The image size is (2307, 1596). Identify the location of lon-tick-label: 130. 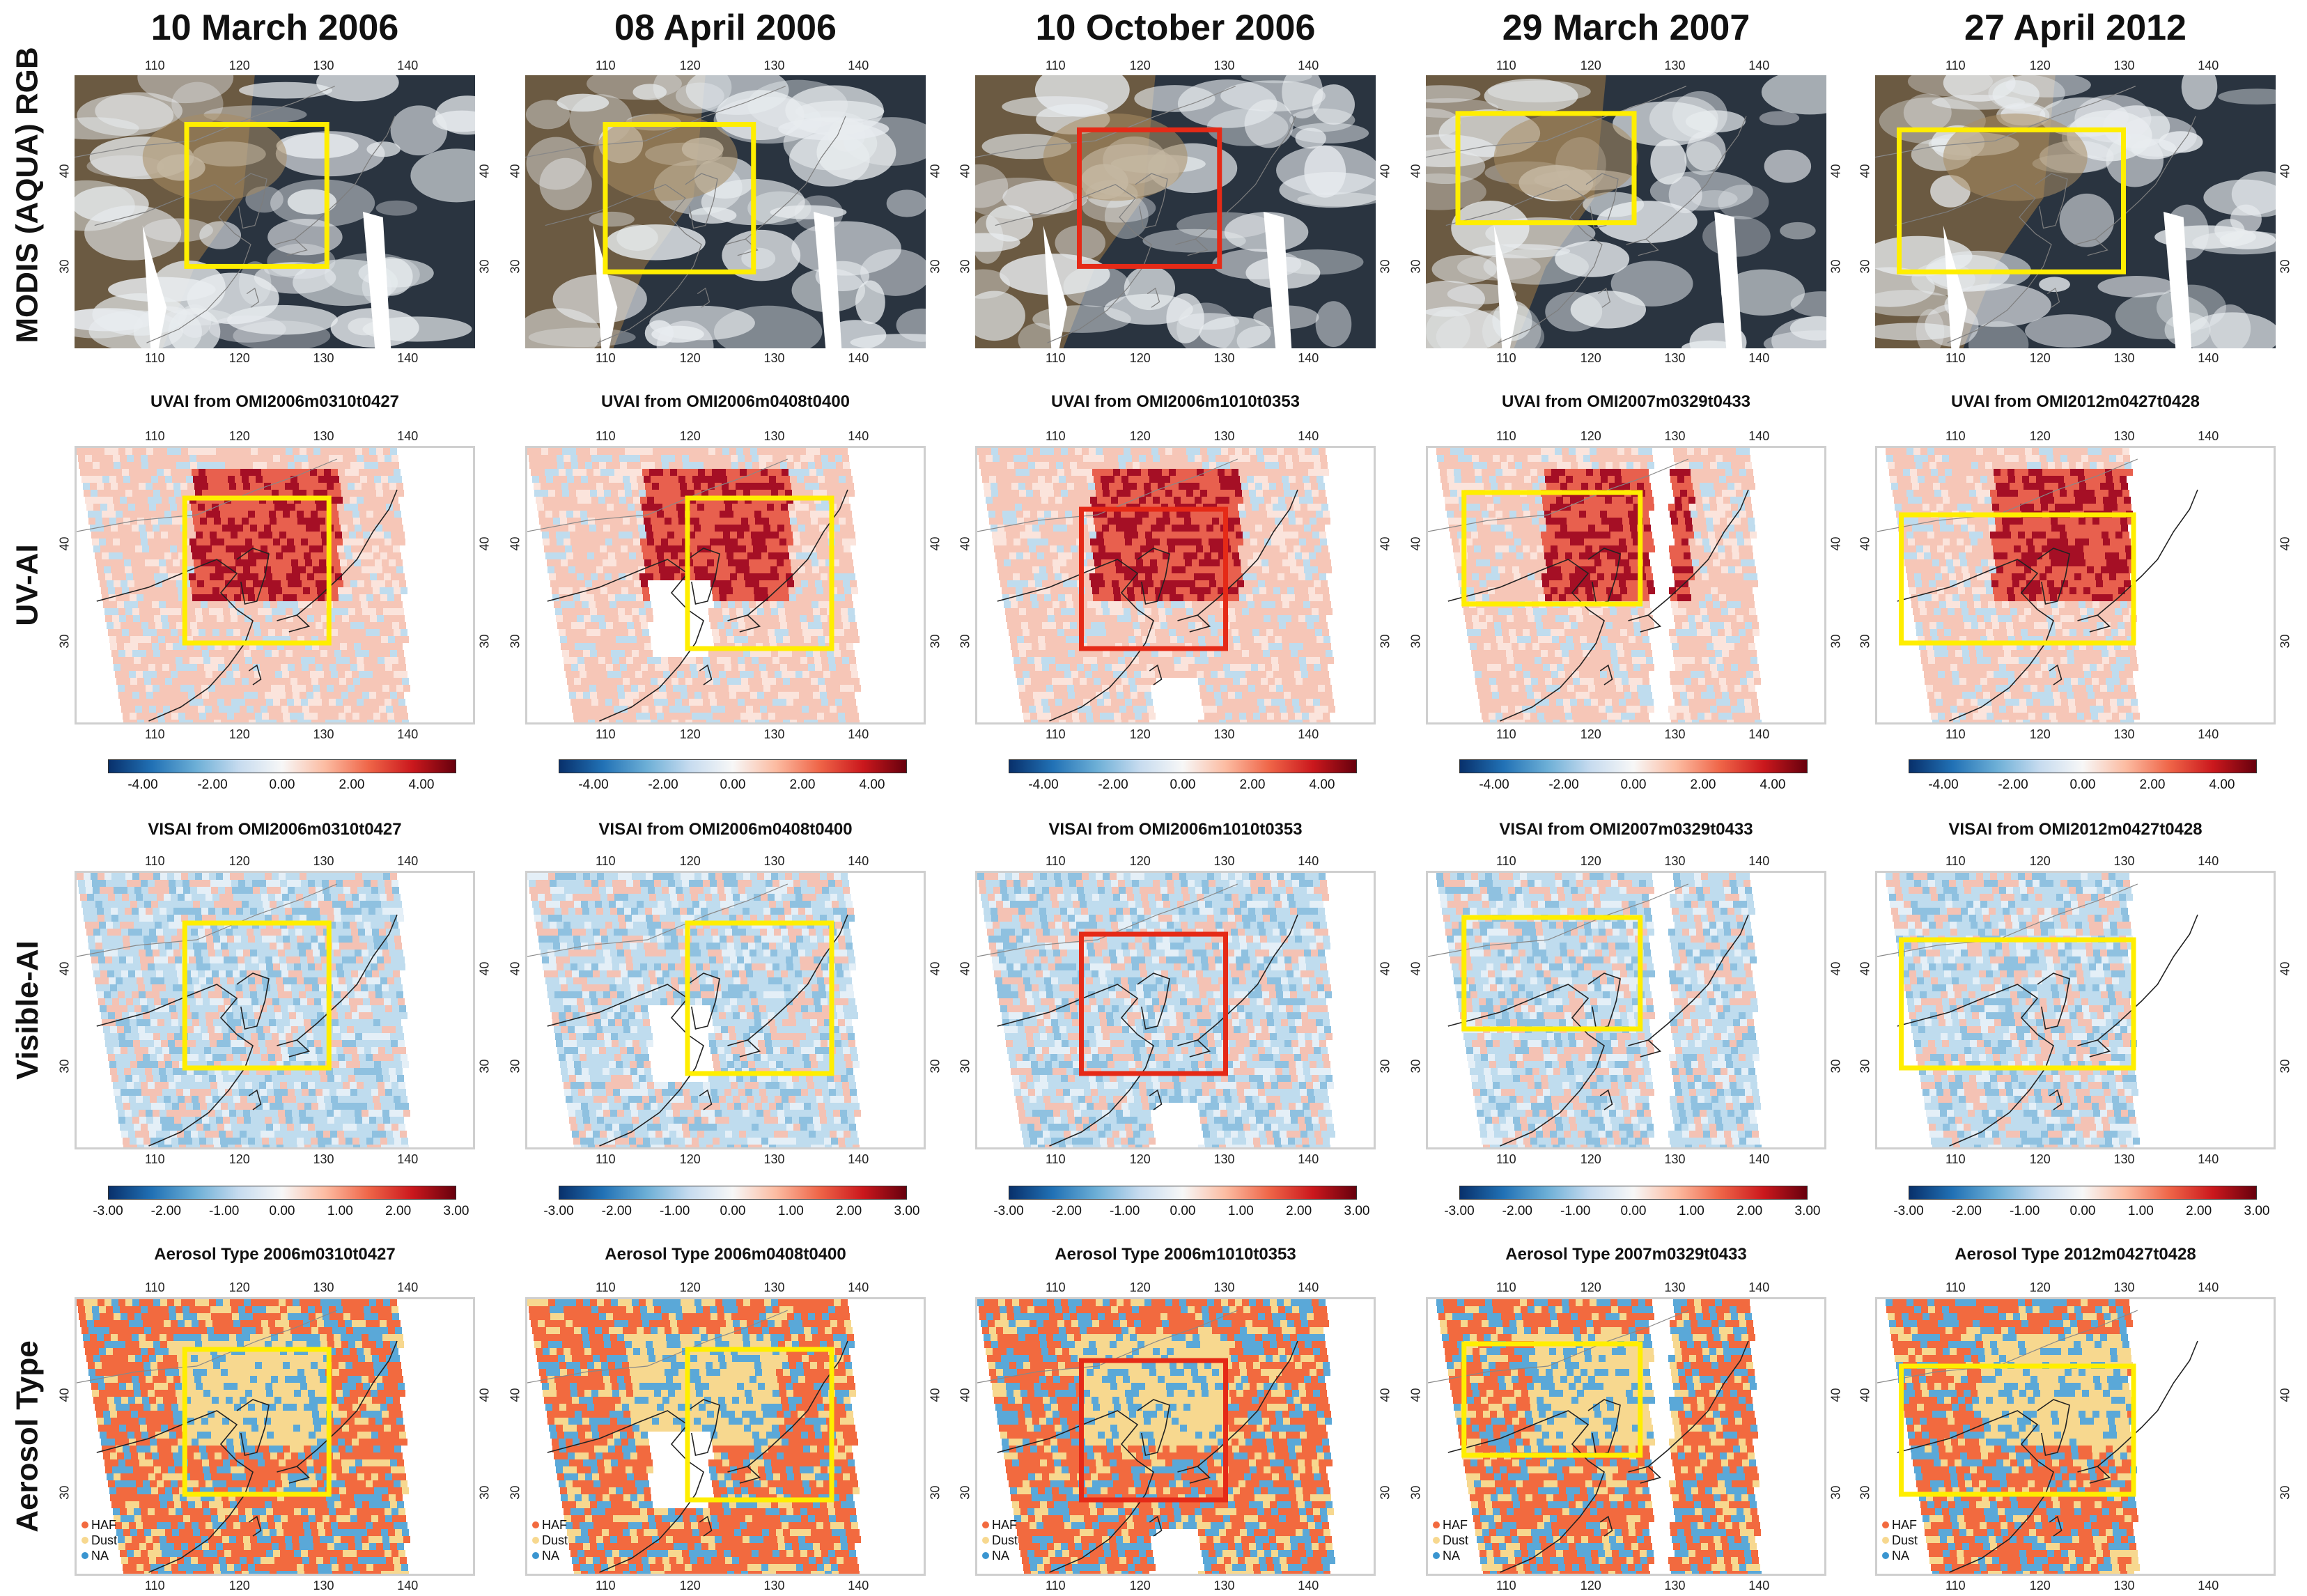
(323, 735).